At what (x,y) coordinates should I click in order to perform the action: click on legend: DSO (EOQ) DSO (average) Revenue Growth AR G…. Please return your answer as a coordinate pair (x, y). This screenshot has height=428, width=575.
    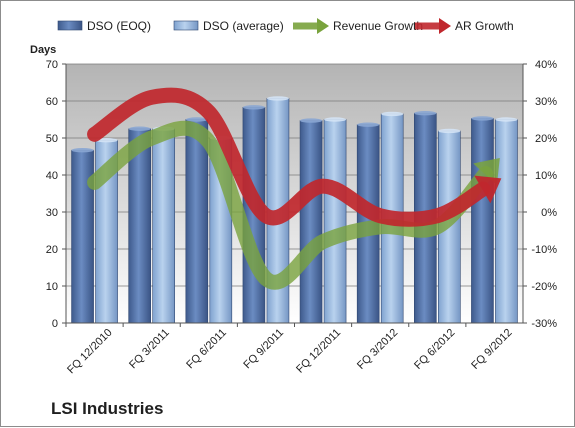
    Looking at the image, I should click on (286, 26).